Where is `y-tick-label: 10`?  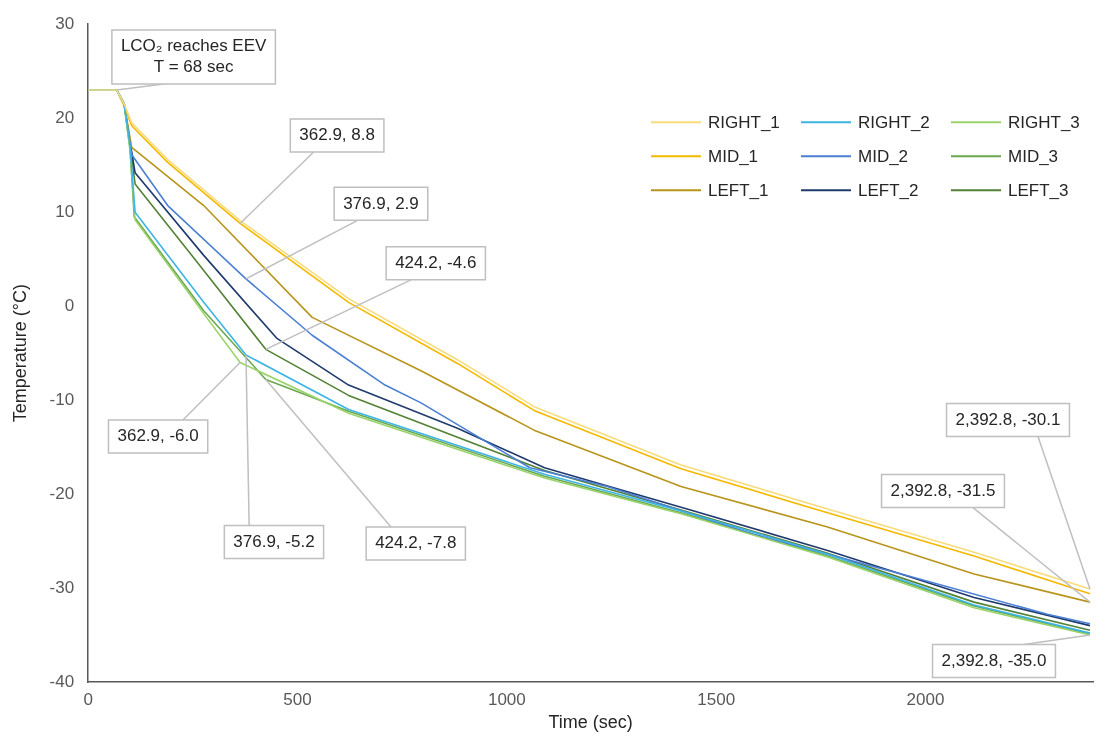
y-tick-label: 10 is located at coordinates (65, 211).